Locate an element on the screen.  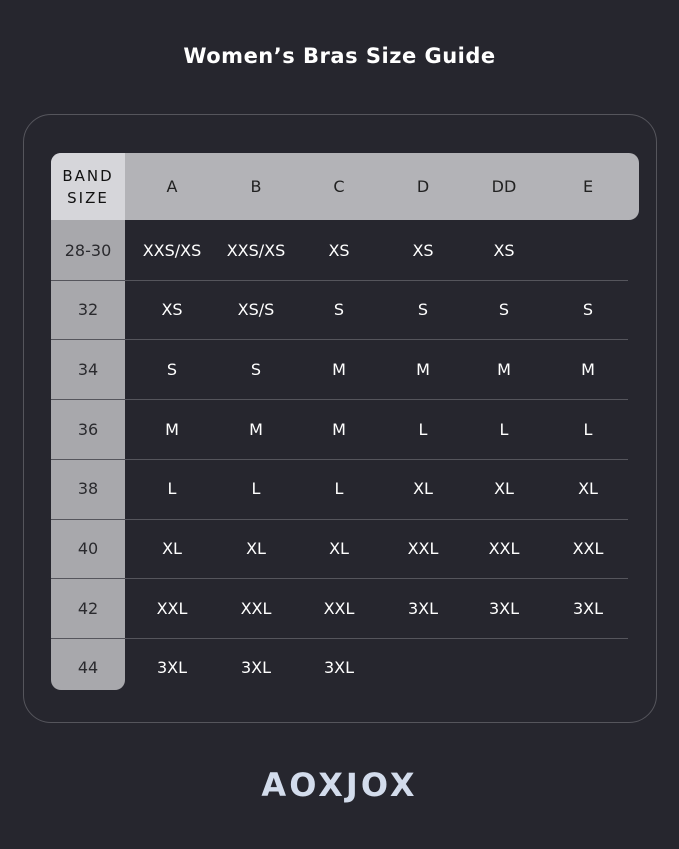
band-column is located at coordinates (88, 421).